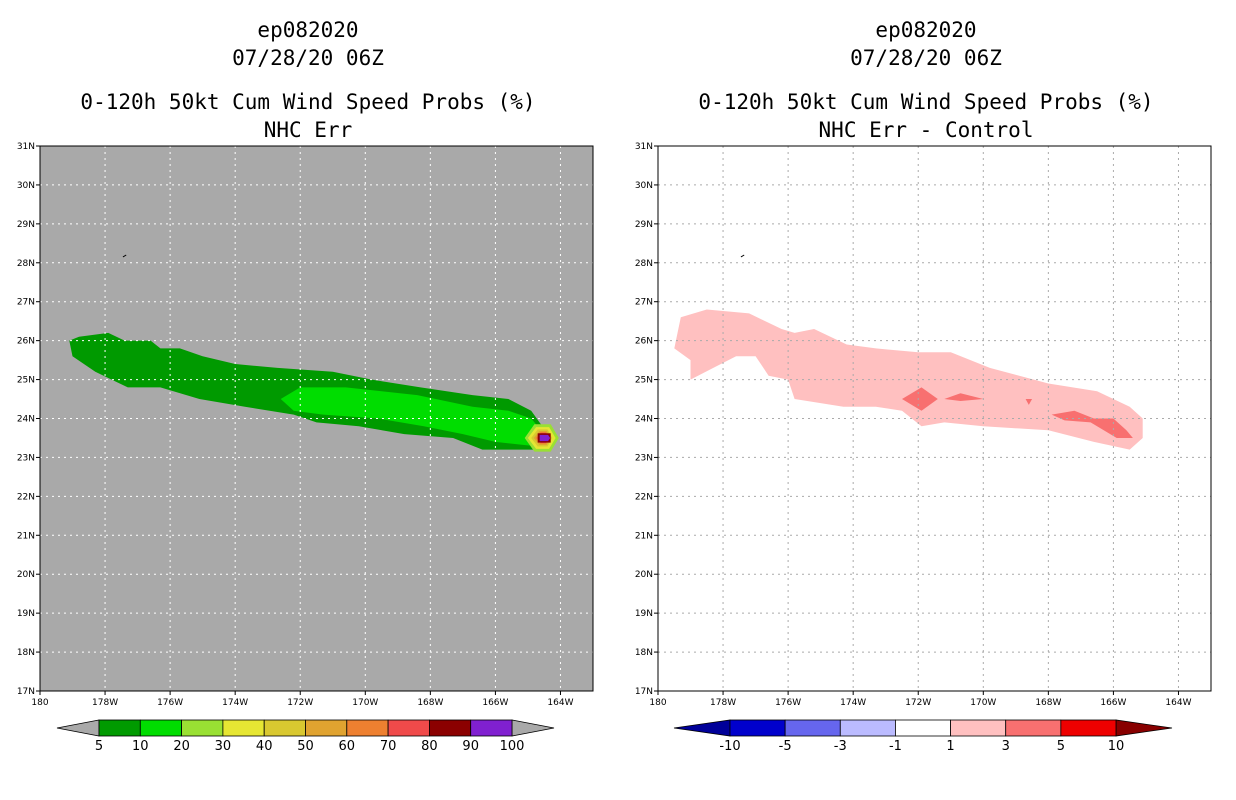 The width and height of the screenshot is (1236, 800). What do you see at coordinates (308, 102) in the screenshot?
I see `left-title-product: 0-120h 50kt Cum Wind Speed Probs (%)` at bounding box center [308, 102].